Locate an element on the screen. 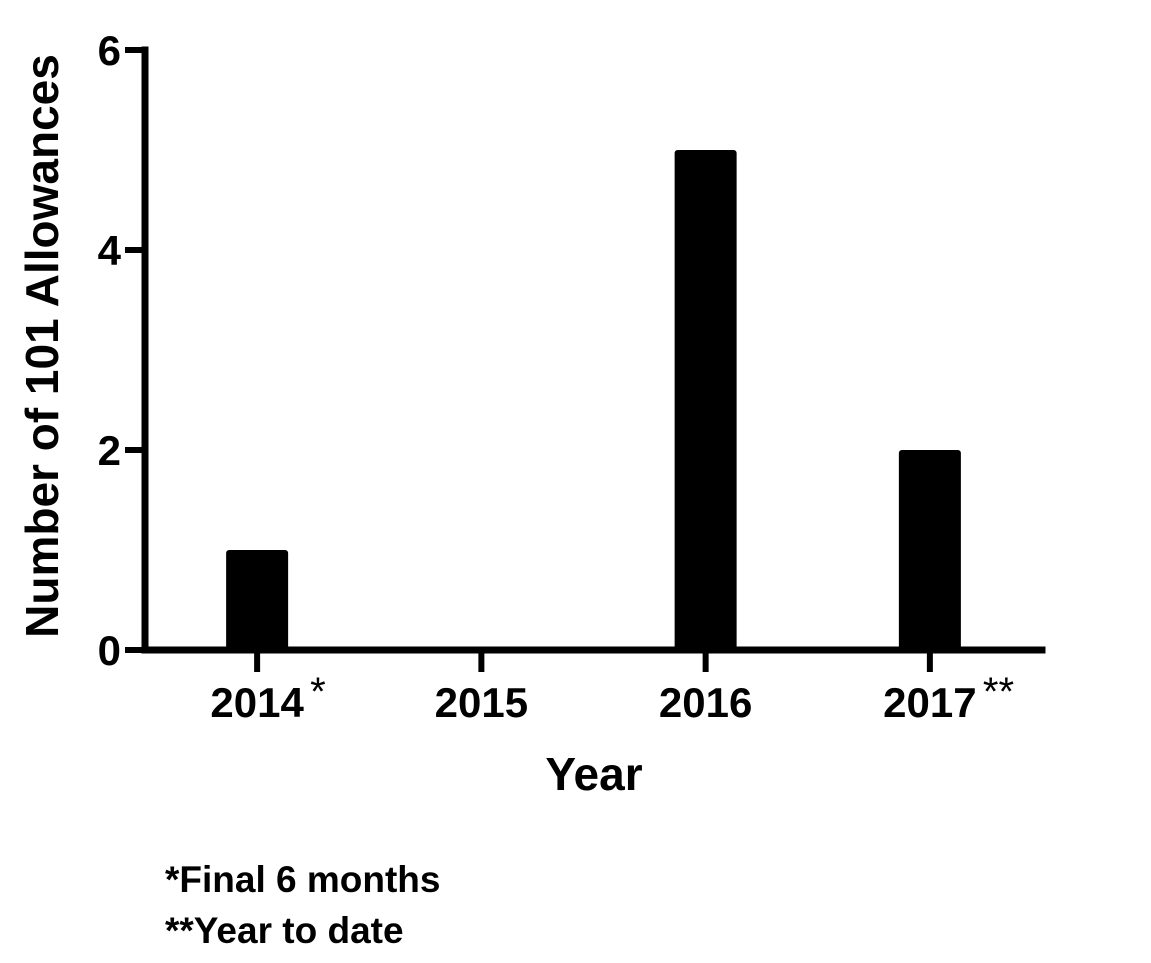 The width and height of the screenshot is (1151, 963). bar-2016 is located at coordinates (705, 400).